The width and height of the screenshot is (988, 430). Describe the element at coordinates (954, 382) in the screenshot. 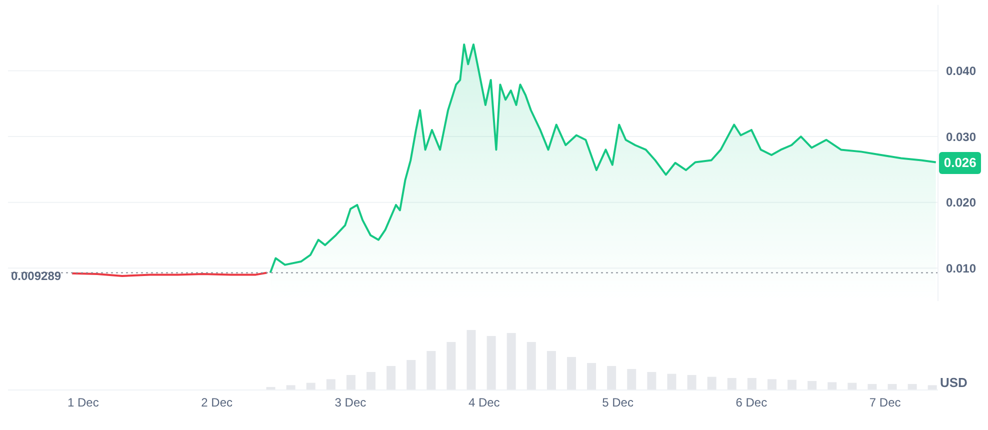

I see `y-axis-title: USD` at that location.